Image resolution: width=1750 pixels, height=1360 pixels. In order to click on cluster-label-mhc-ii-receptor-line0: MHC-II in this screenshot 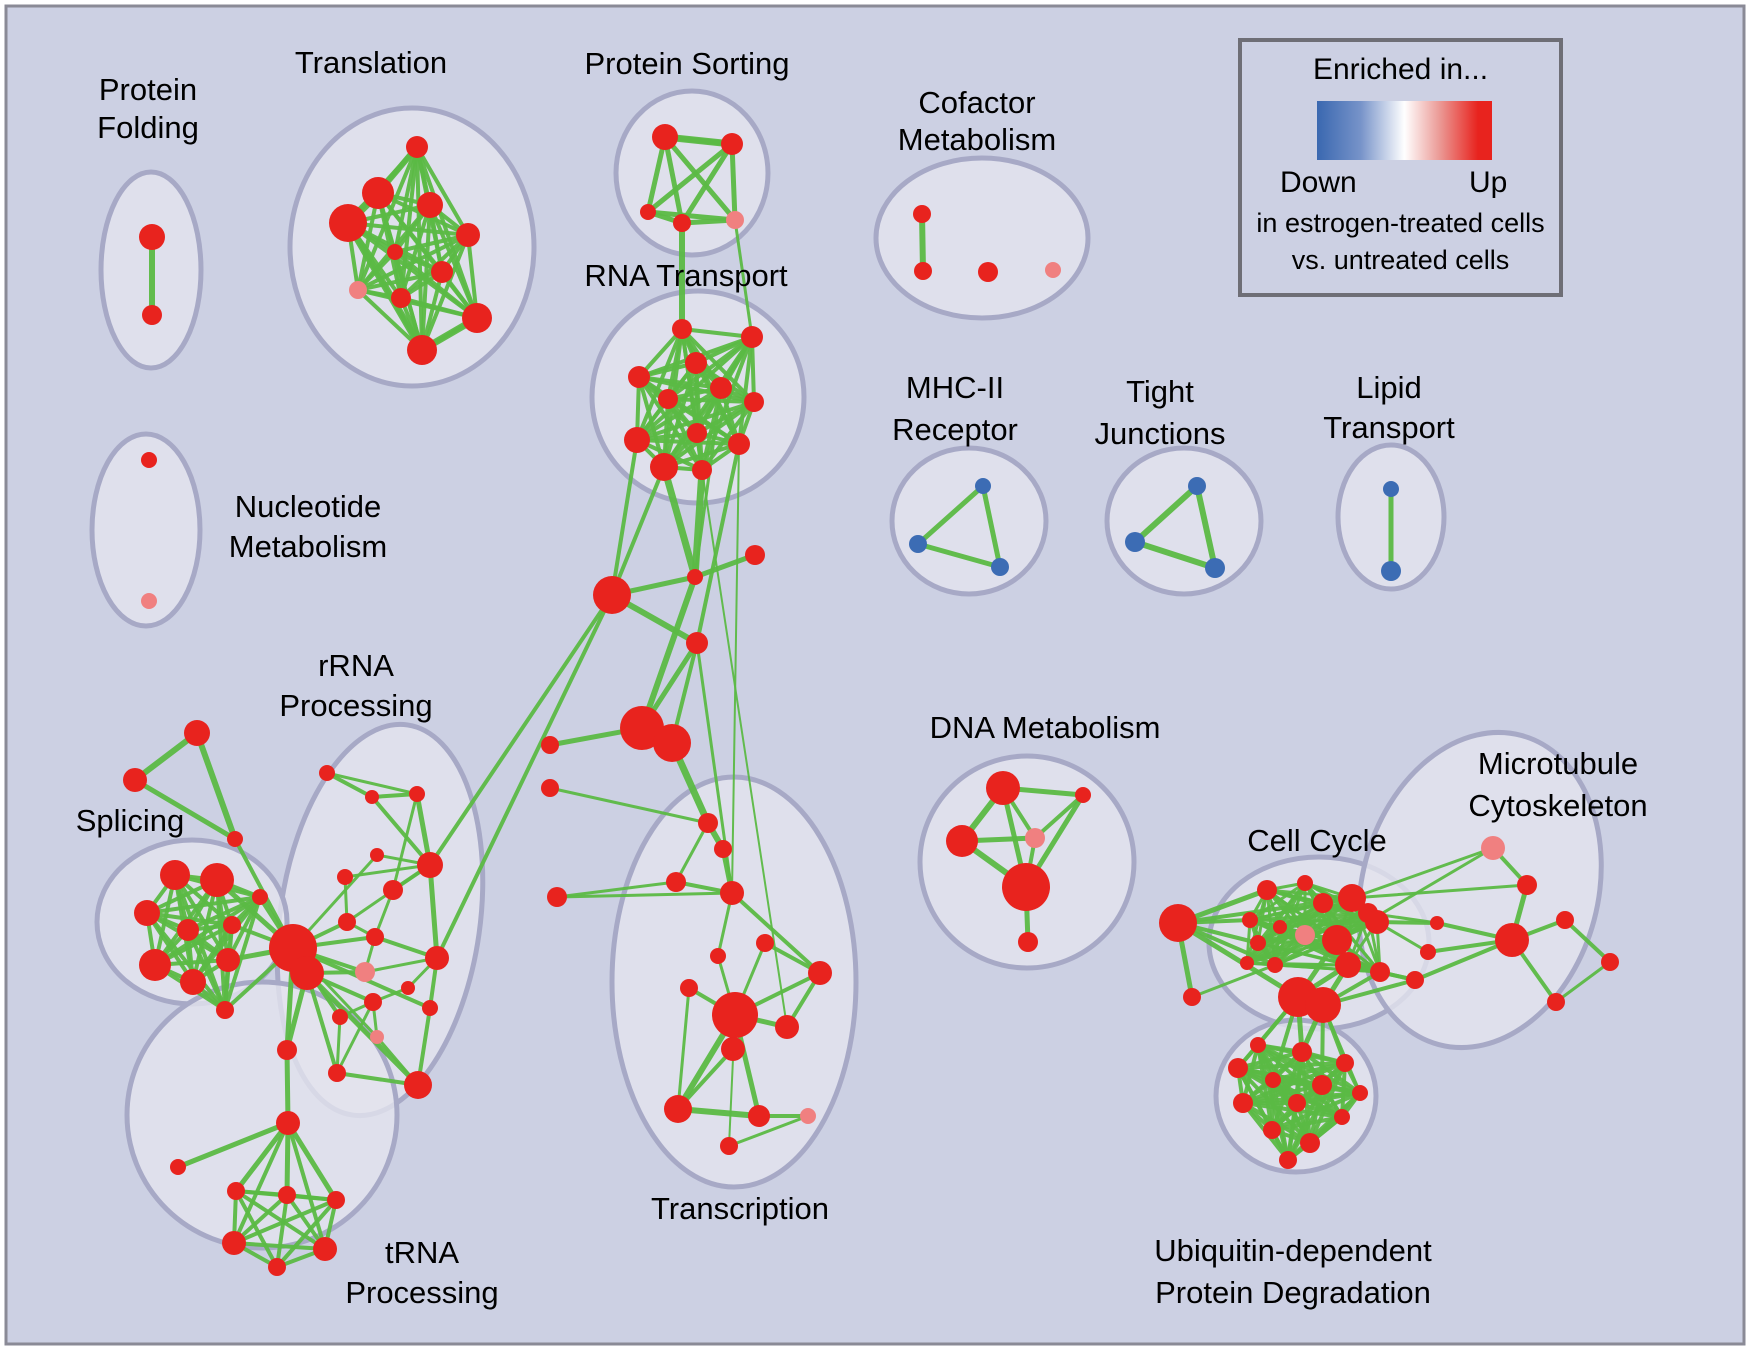, I will do `click(955, 387)`.